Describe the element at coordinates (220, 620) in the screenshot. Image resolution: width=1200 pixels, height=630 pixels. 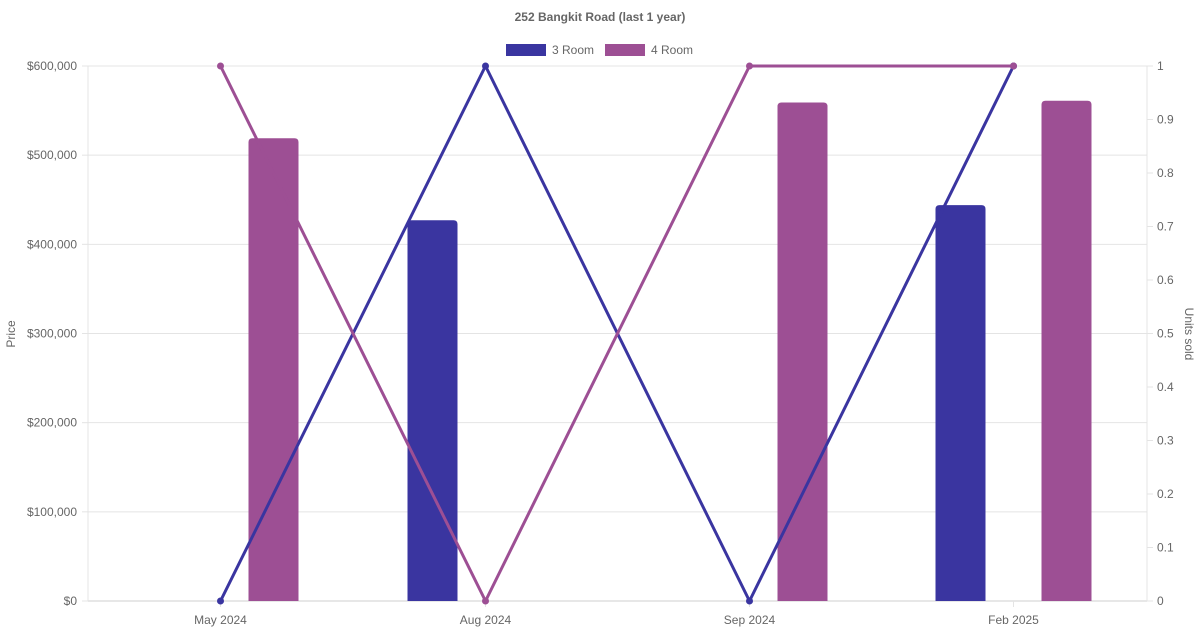
I see `x-tick-label: May 2024` at that location.